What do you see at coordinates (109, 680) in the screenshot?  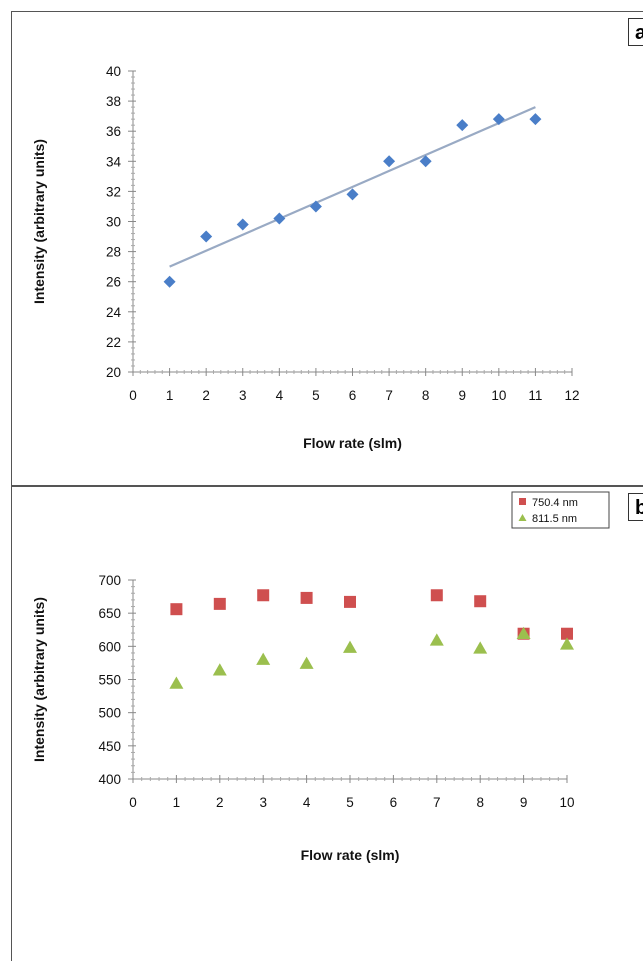 I see `y-tick-label: 550` at bounding box center [109, 680].